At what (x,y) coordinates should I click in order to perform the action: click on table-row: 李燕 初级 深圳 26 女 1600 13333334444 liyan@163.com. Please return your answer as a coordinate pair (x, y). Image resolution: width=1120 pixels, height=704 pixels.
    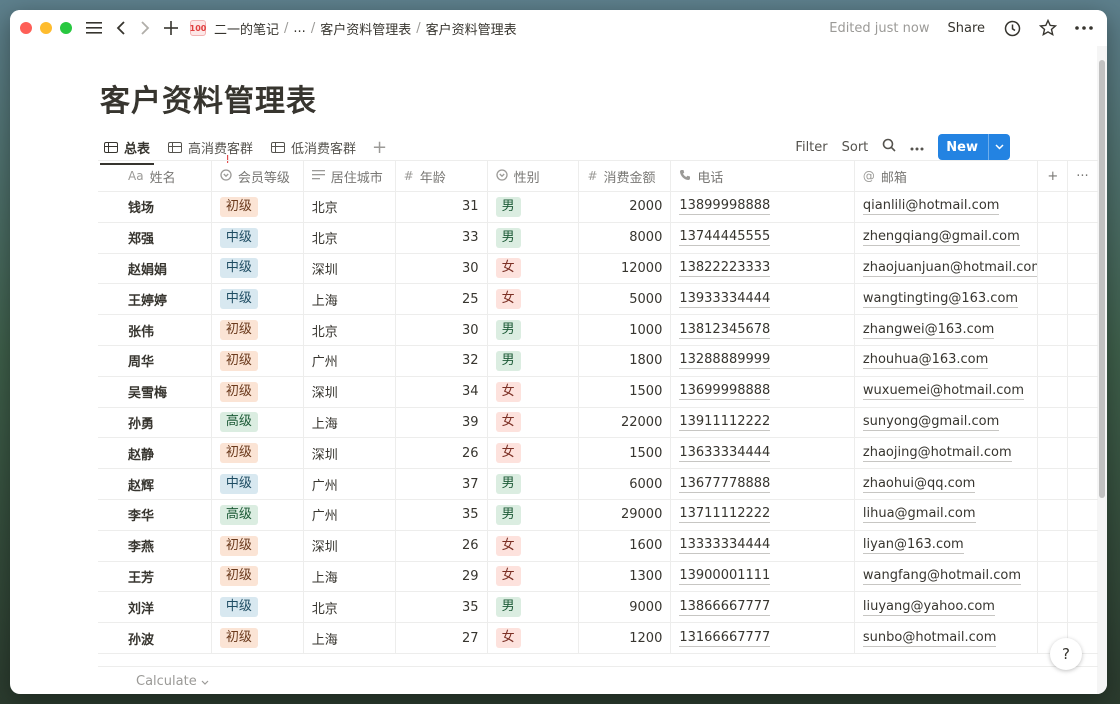
    Looking at the image, I should click on (598, 546).